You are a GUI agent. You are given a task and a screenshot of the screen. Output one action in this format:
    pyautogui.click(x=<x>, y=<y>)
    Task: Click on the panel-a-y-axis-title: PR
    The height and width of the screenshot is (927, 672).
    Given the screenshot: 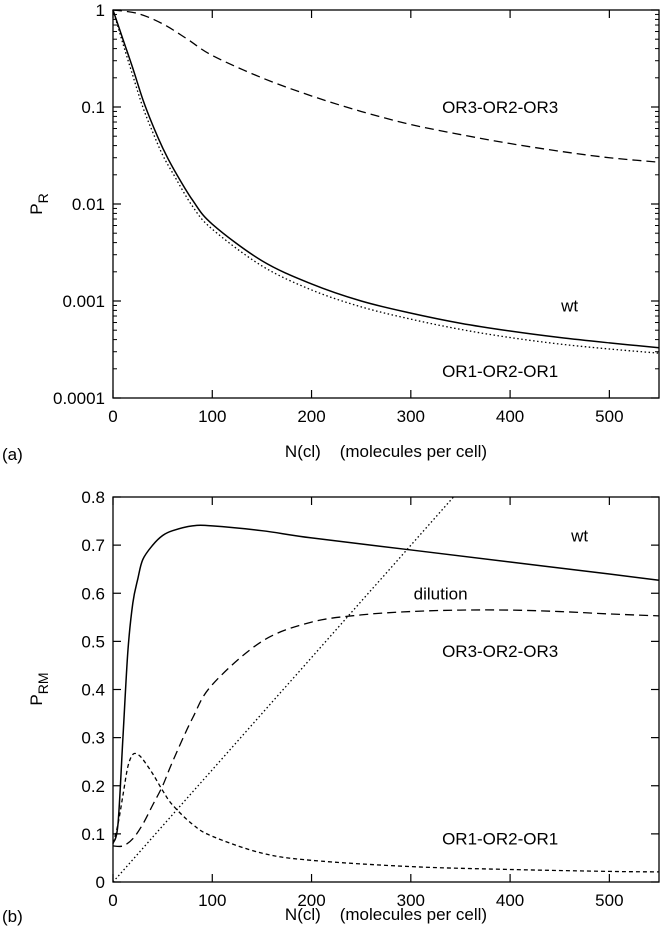 What is the action you would take?
    pyautogui.click(x=39, y=203)
    